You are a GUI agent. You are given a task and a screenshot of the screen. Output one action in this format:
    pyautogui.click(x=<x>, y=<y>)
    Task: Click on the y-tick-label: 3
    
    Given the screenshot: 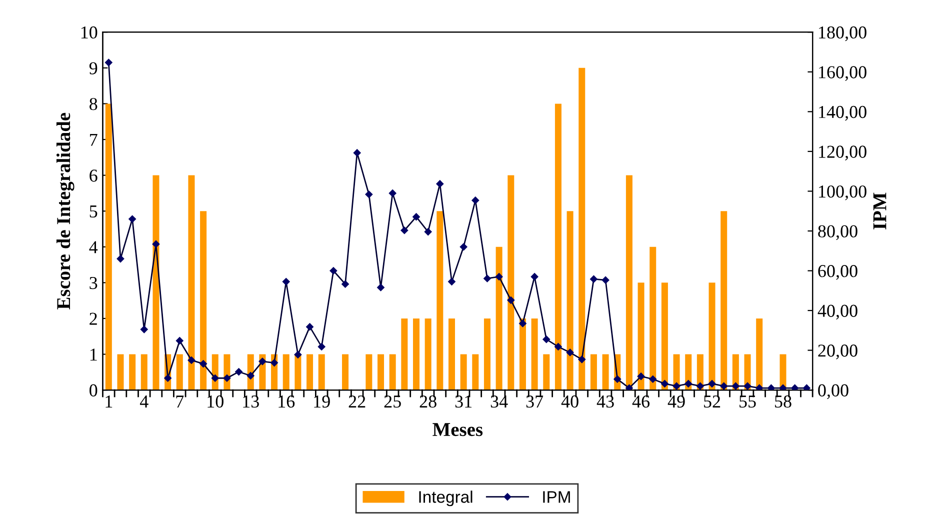 What is the action you would take?
    pyautogui.click(x=94, y=283)
    